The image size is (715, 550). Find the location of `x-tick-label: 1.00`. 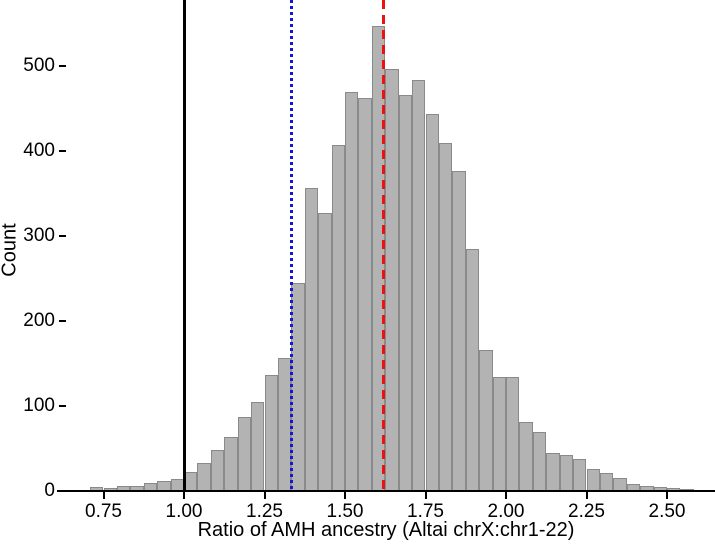

x-tick-label: 1.00 is located at coordinates (184, 511).